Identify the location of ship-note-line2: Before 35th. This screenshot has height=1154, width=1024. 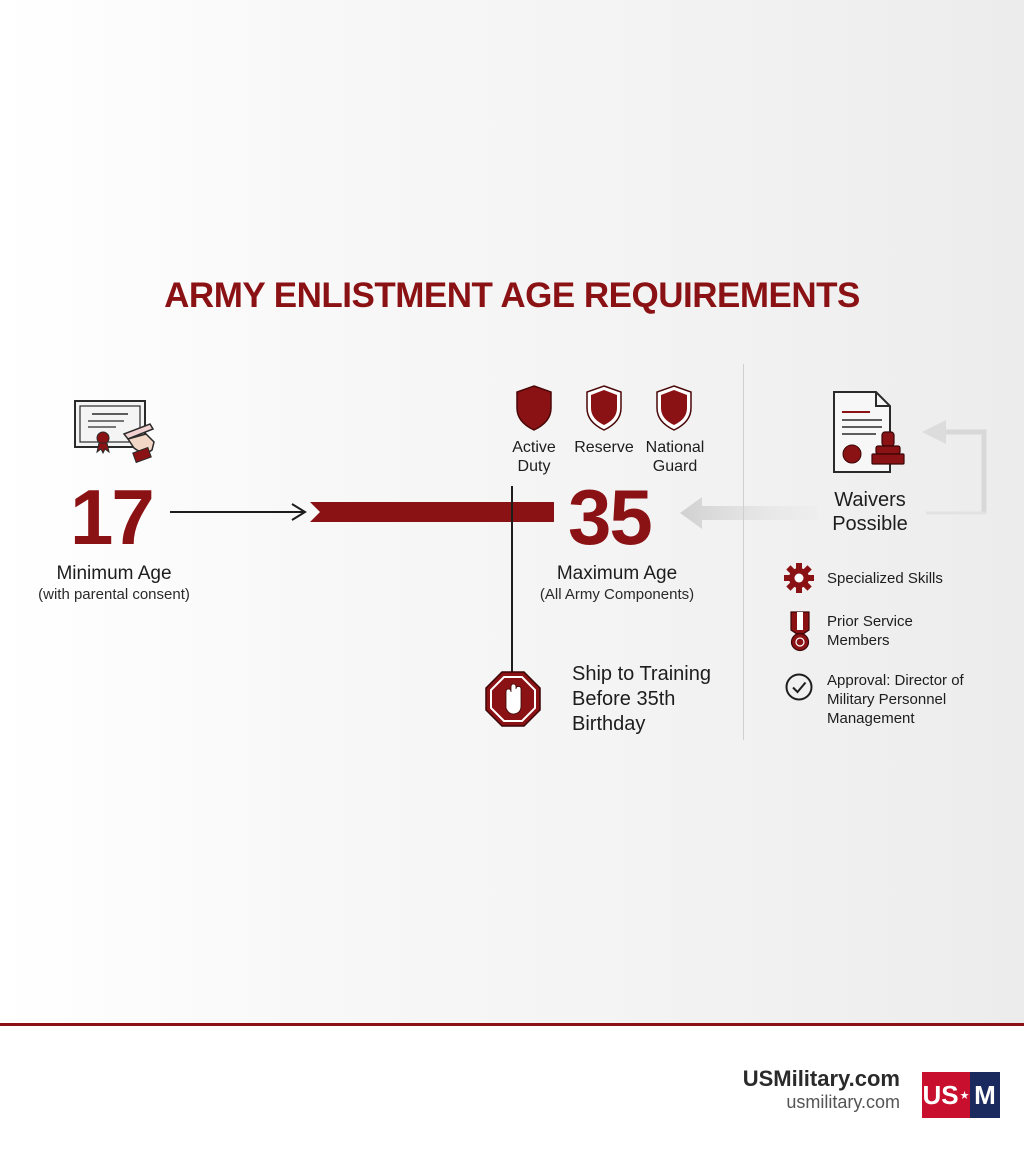
(624, 699).